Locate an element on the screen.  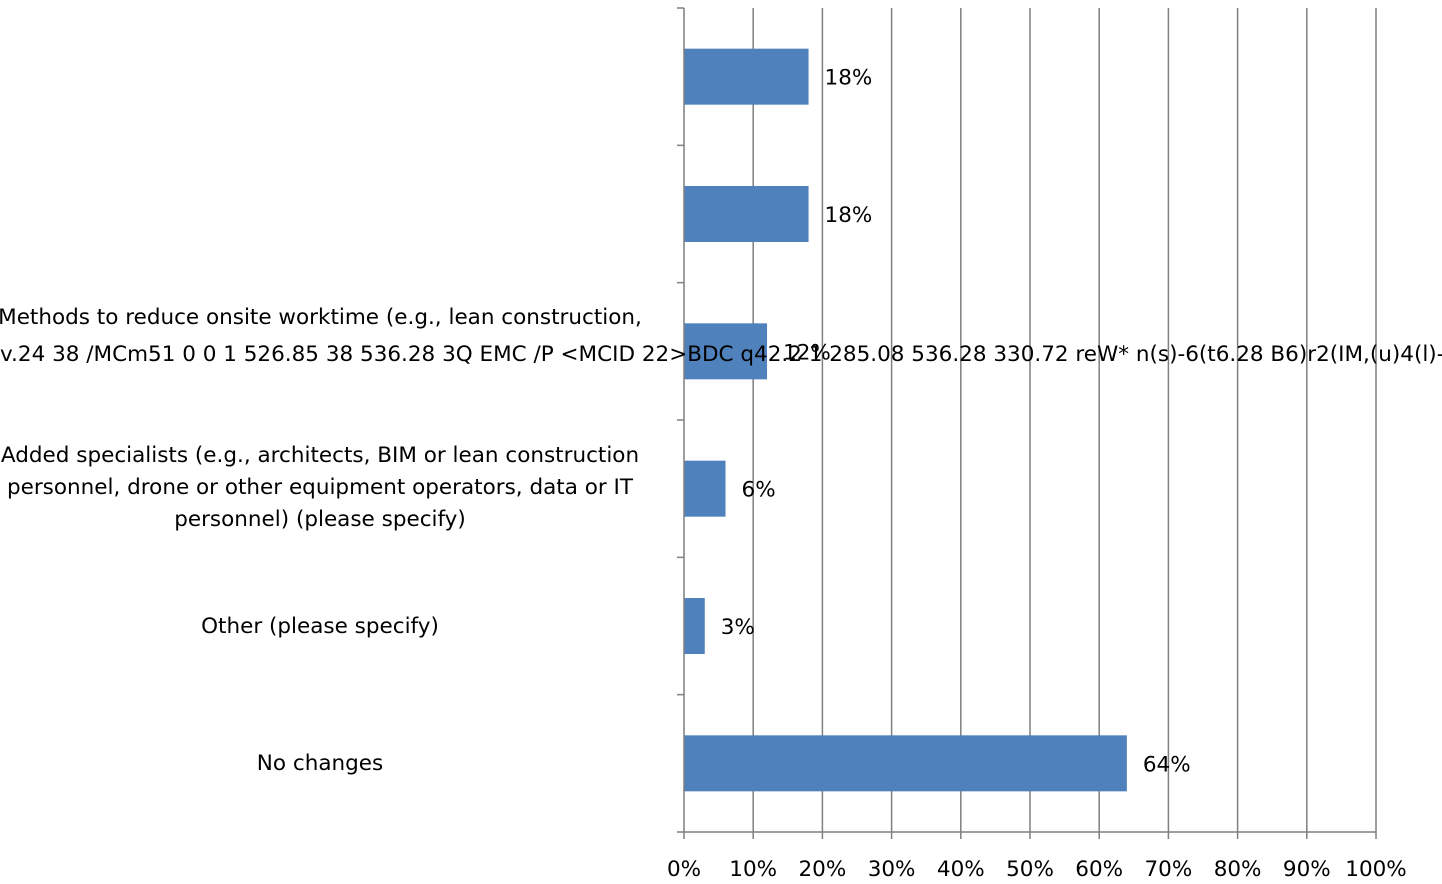
x-tick-label: 30% is located at coordinates (892, 869).